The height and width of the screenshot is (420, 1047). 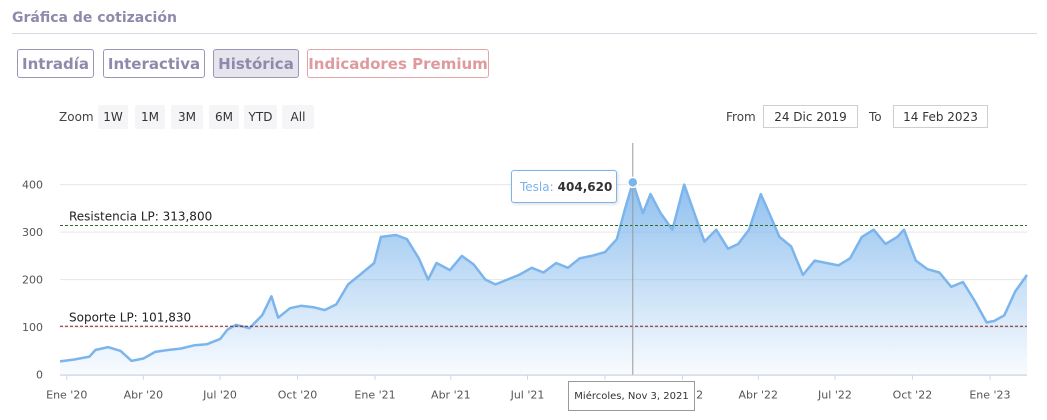 I want to click on x-tick-label-3: Oct '20, so click(x=298, y=395).